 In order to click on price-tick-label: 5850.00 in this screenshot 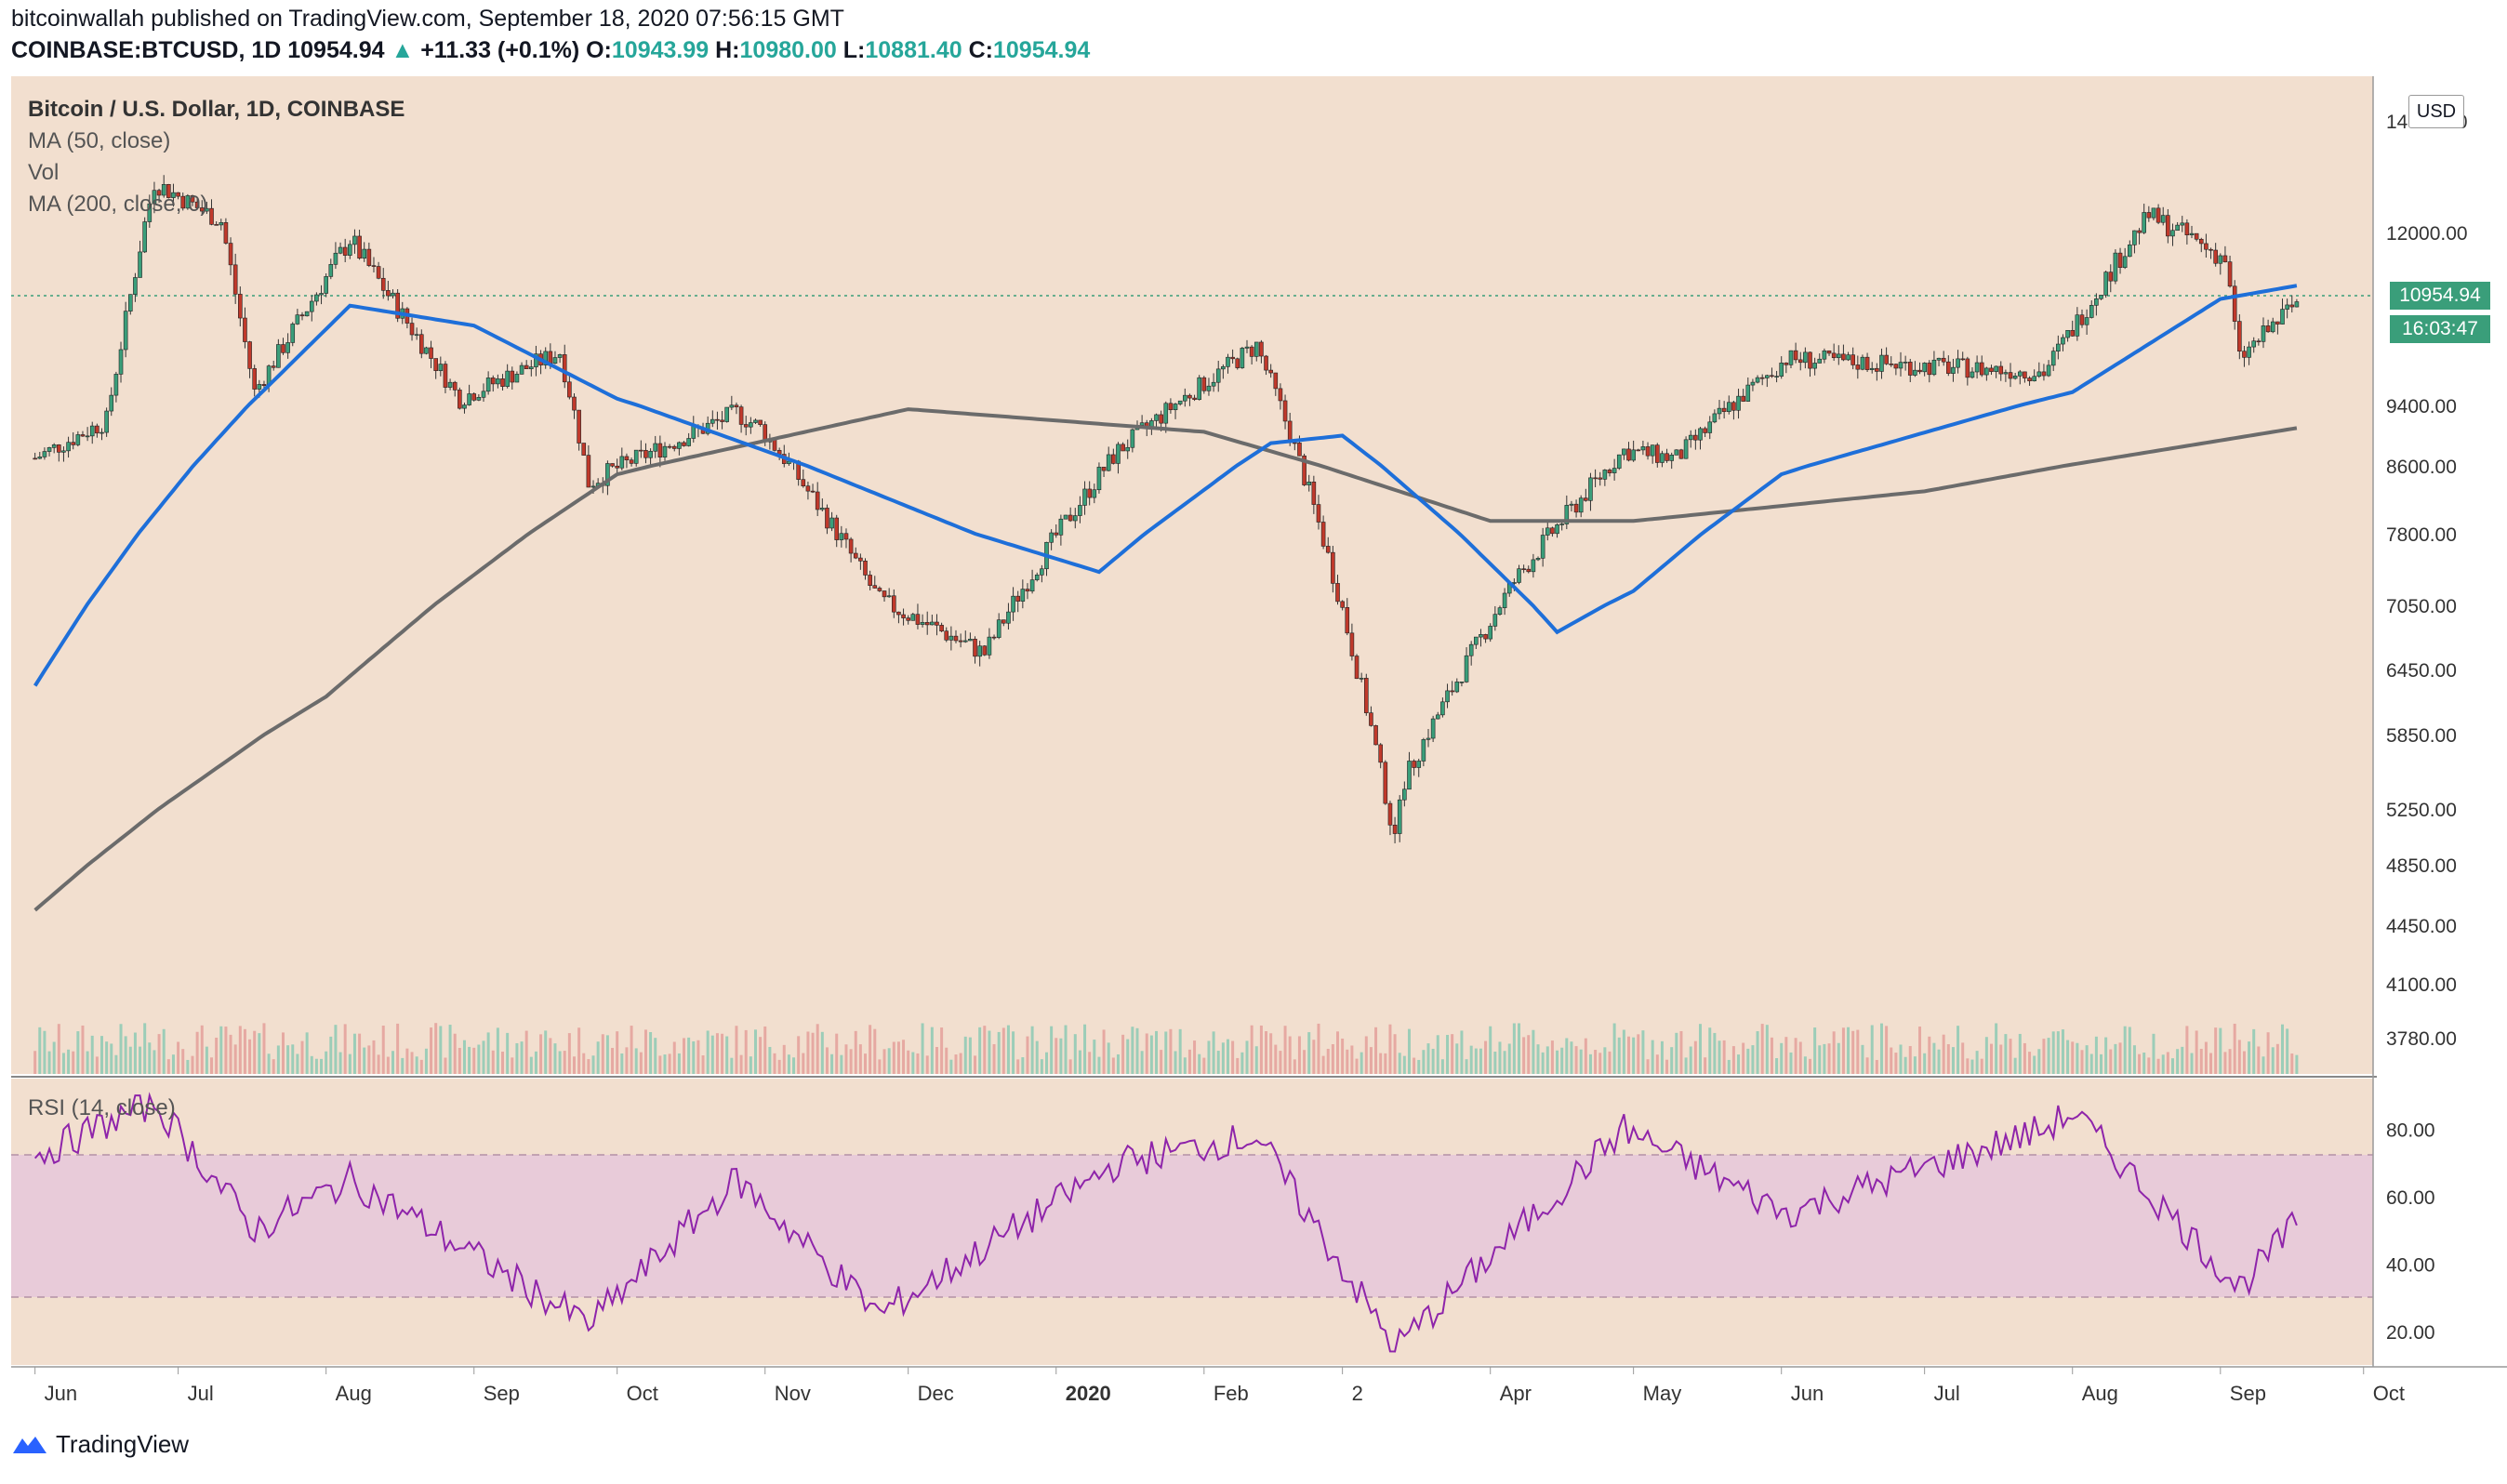, I will do `click(2421, 736)`.